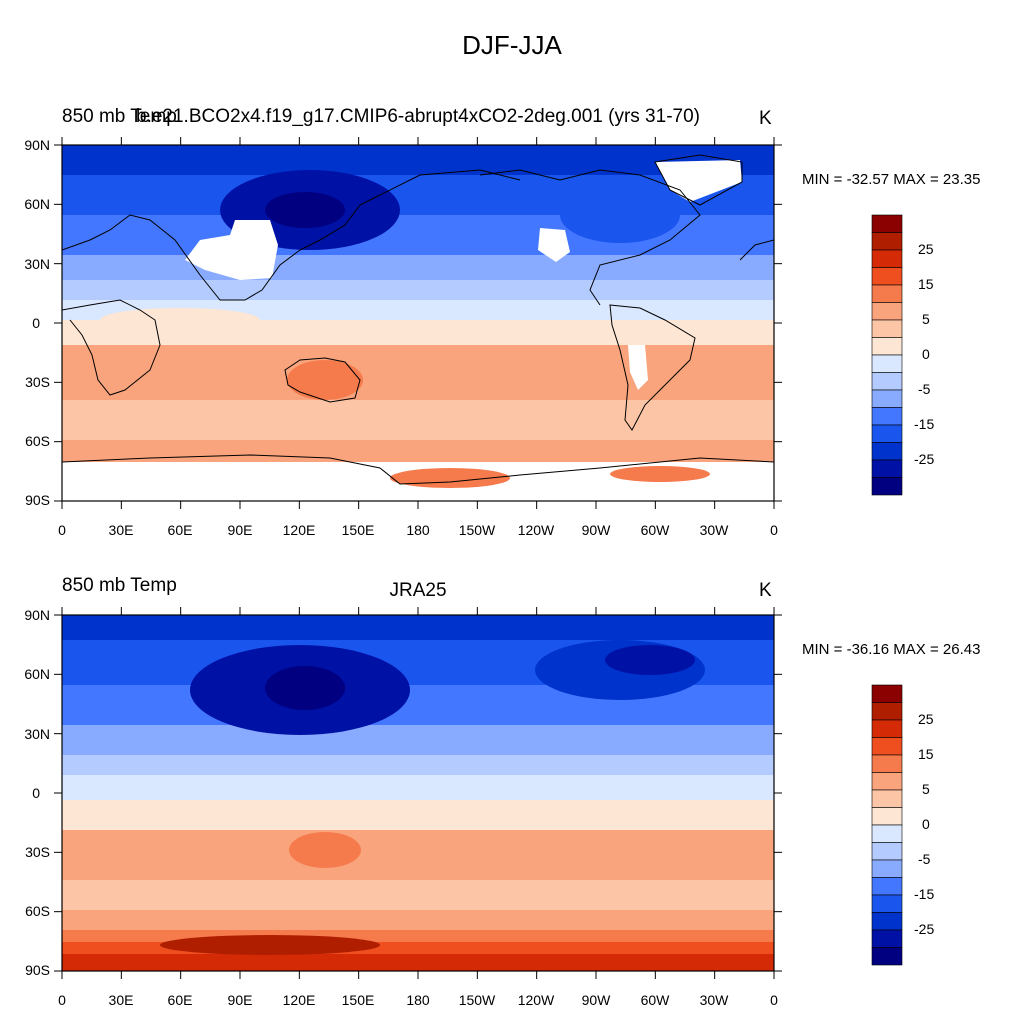 This screenshot has width=1024, height=1024. Describe the element at coordinates (554, 245) in the screenshot. I see `missing-data-rockies` at that location.